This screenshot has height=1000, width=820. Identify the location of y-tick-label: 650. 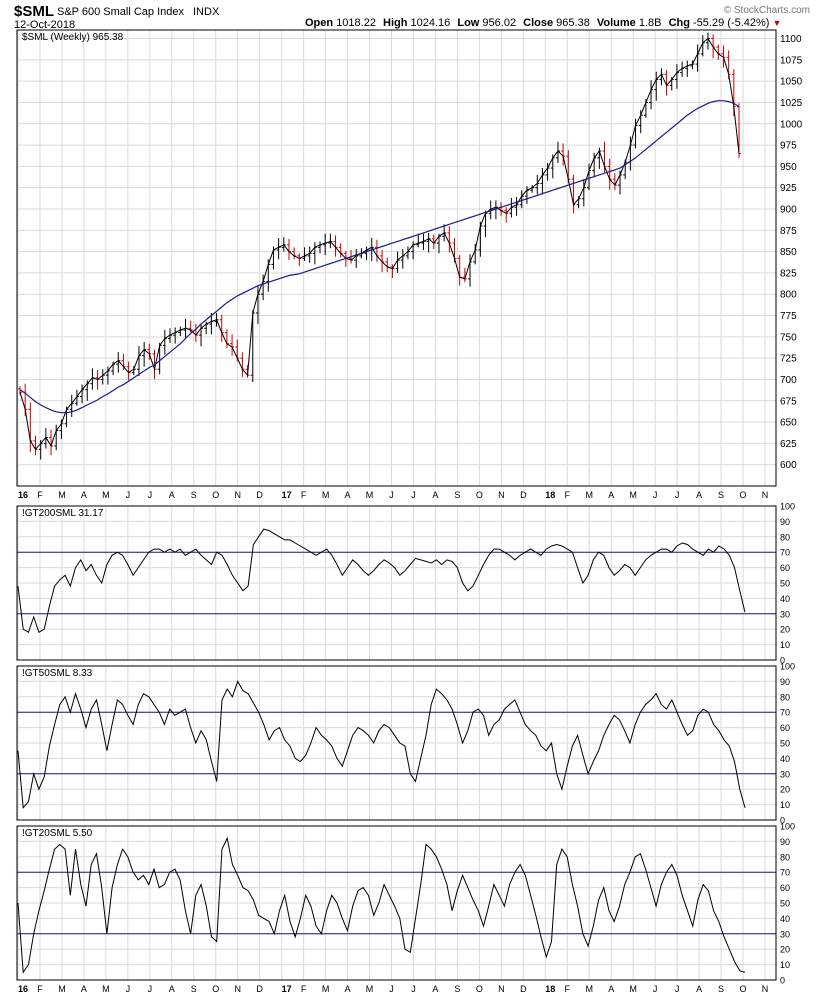
(788, 423).